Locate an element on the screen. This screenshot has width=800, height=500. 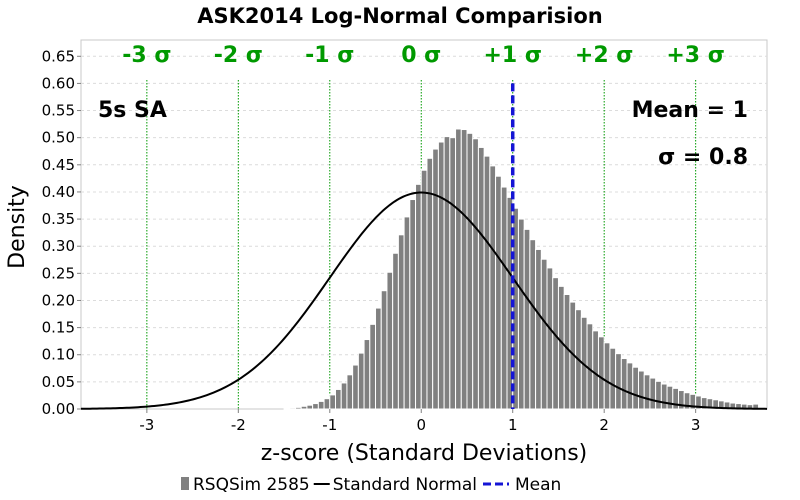
legend-marker-histogram is located at coordinates (185, 483).